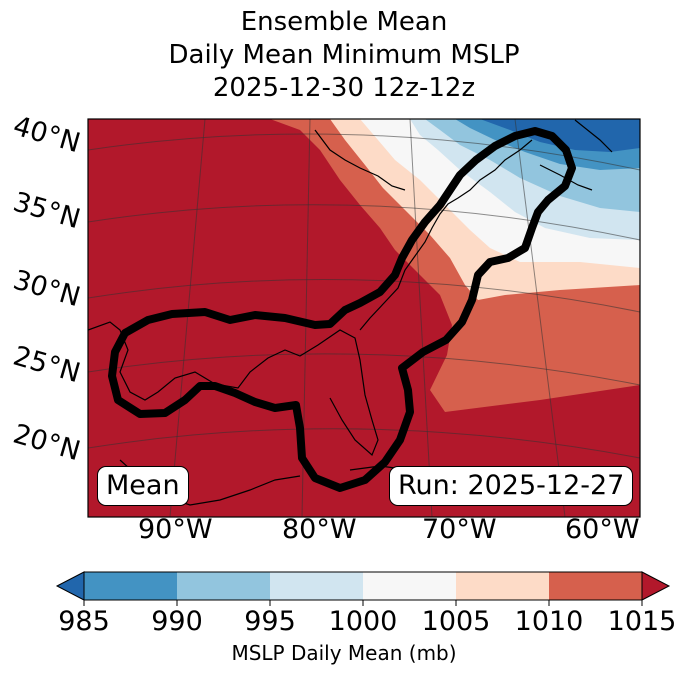 This screenshot has width=688, height=674. What do you see at coordinates (177, 621) in the screenshot?
I see `colorbar-tick-990: 990` at bounding box center [177, 621].